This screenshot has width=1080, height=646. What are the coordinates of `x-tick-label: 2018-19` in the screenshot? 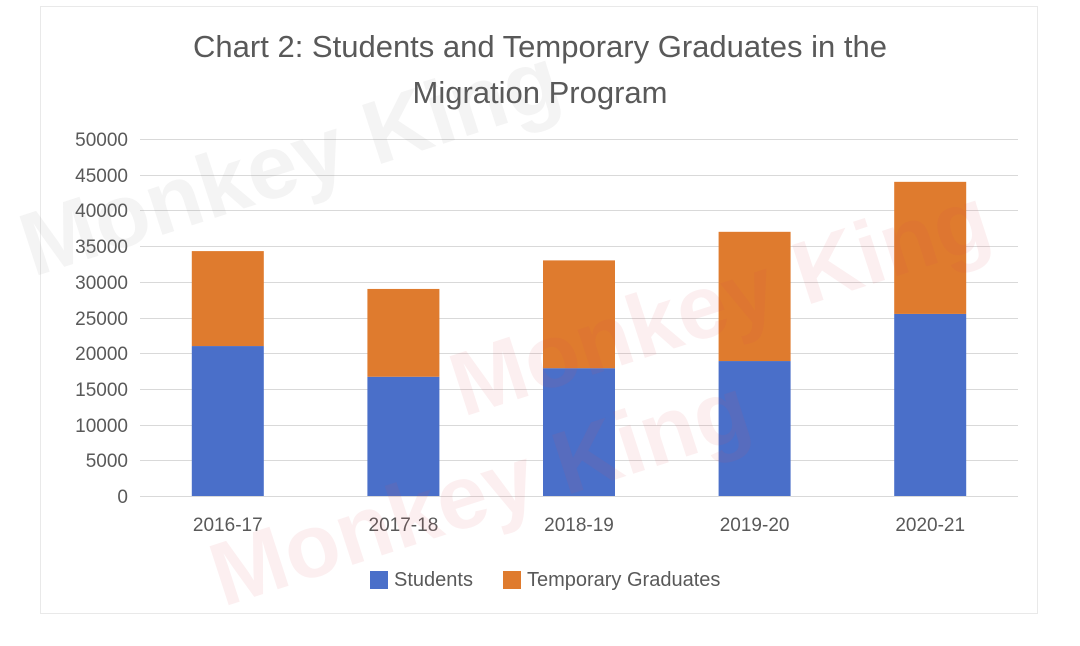 It's located at (579, 525).